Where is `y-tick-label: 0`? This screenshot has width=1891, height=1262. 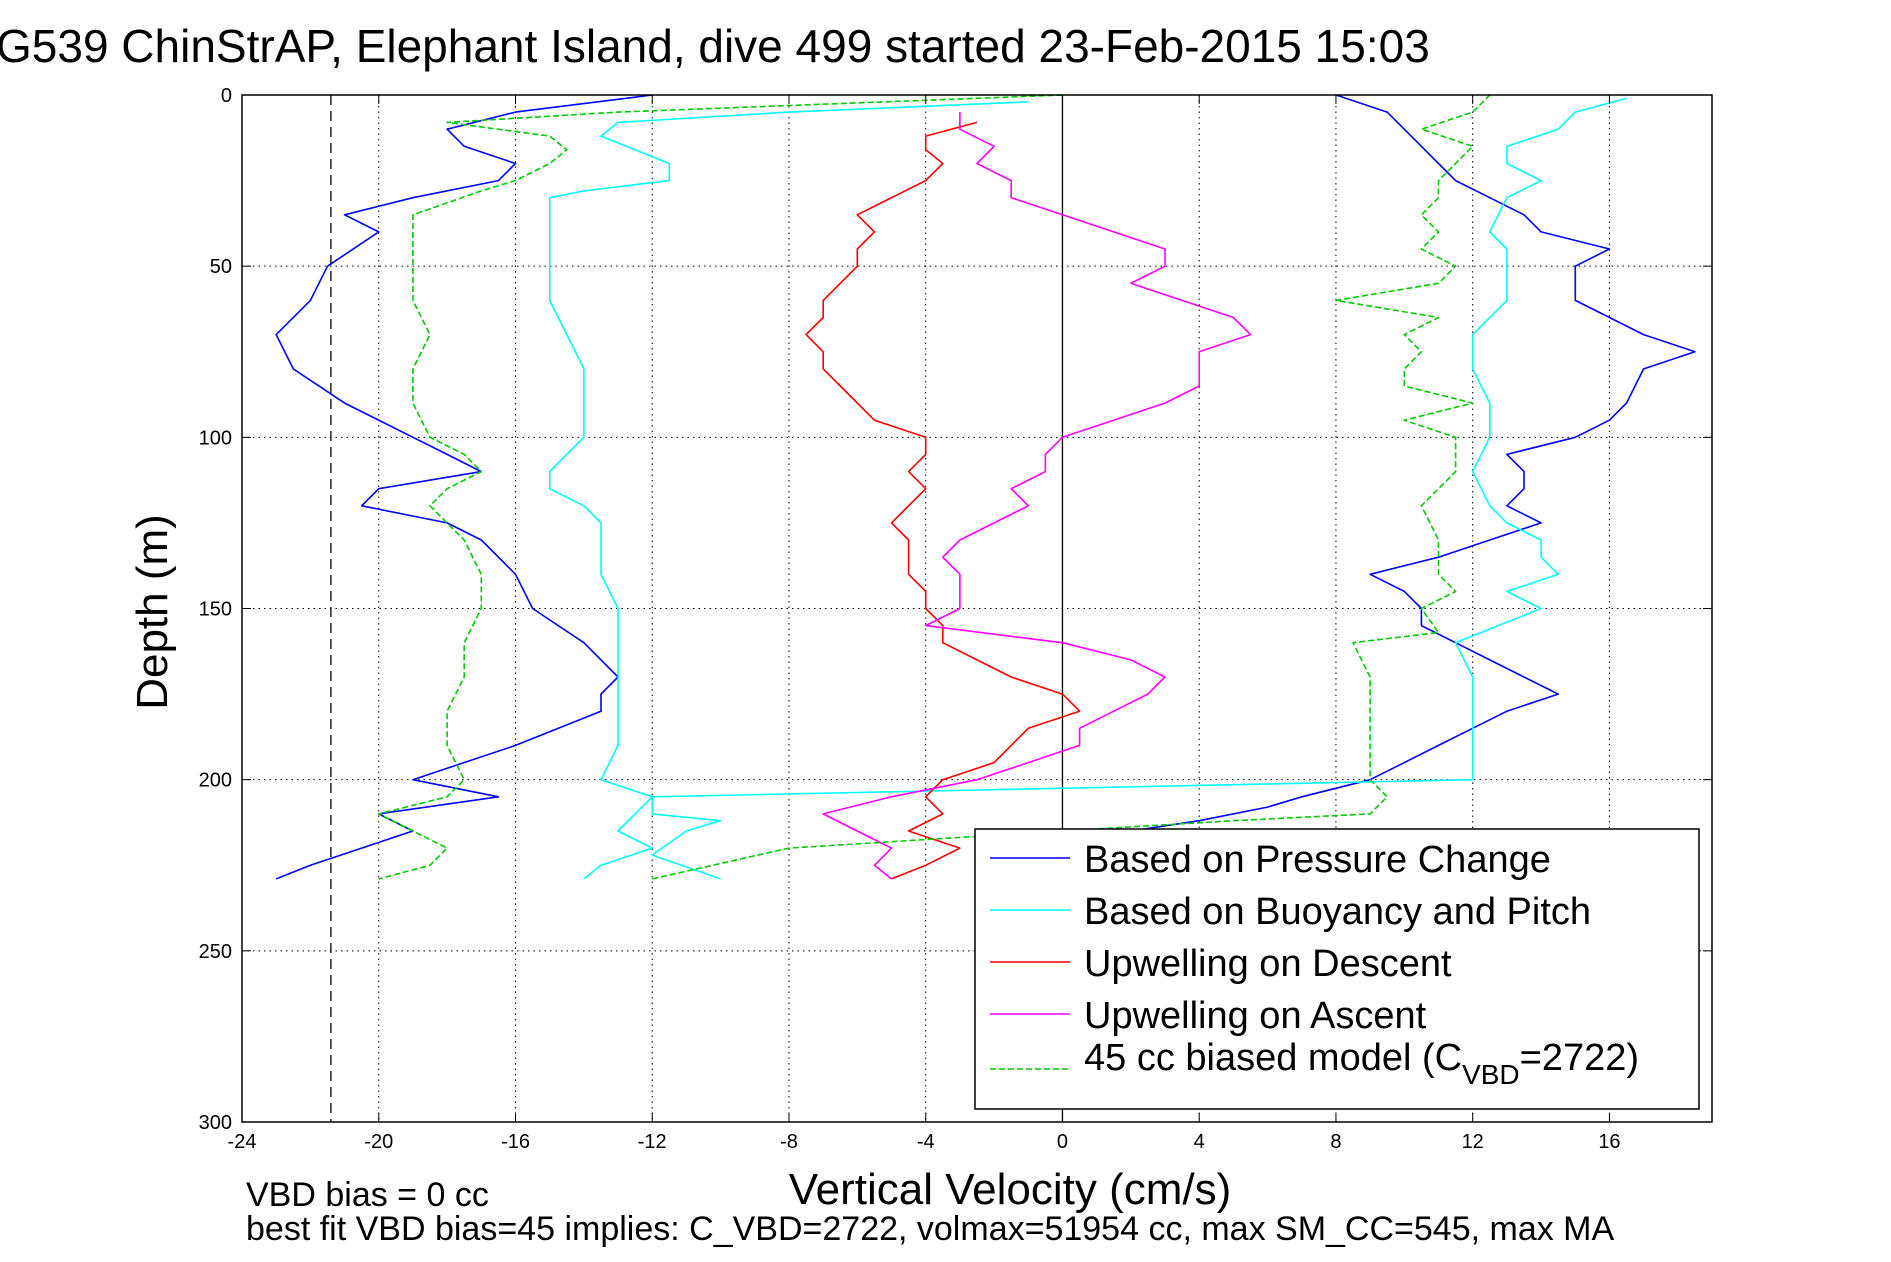
y-tick-label: 0 is located at coordinates (226, 96).